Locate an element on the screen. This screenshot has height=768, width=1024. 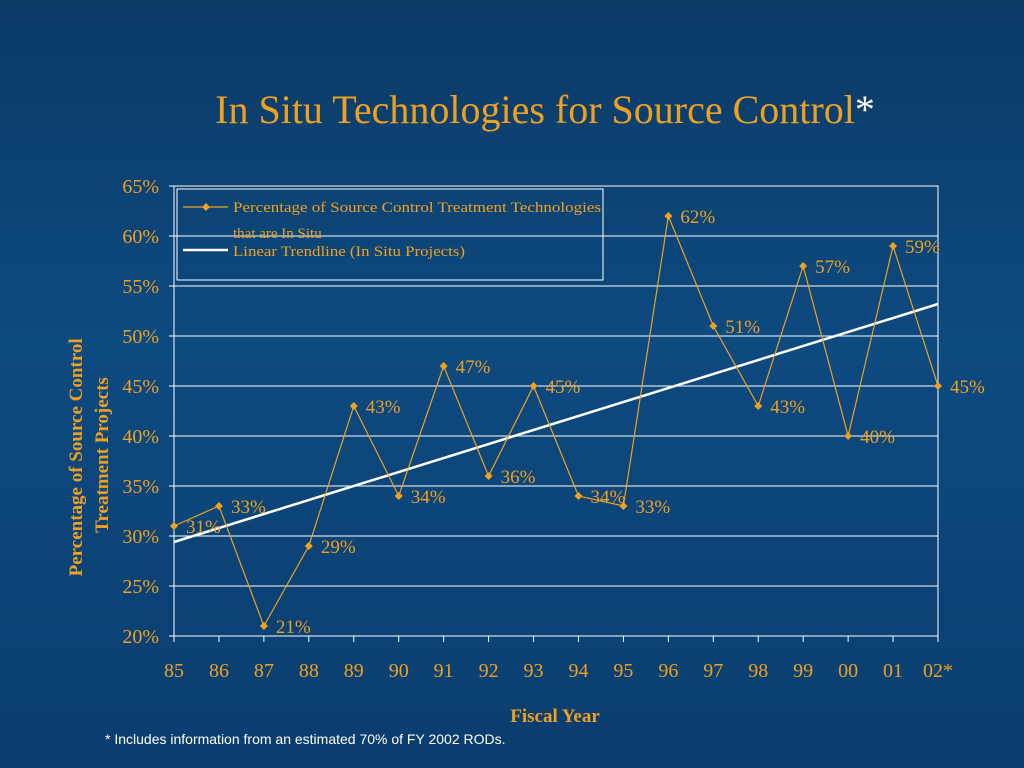
y-tick-label: 40% is located at coordinates (140, 437).